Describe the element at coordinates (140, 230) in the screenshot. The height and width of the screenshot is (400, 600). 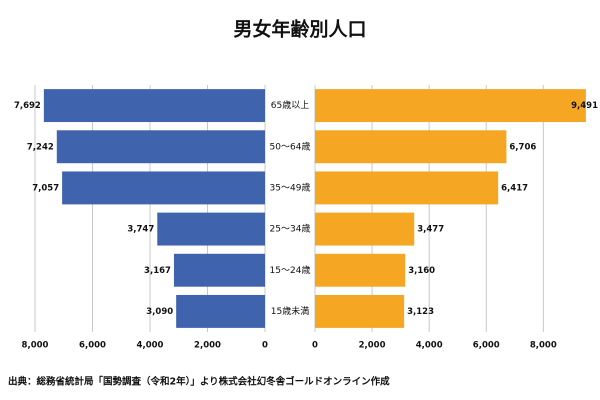
I see `value-label: 3,747` at that location.